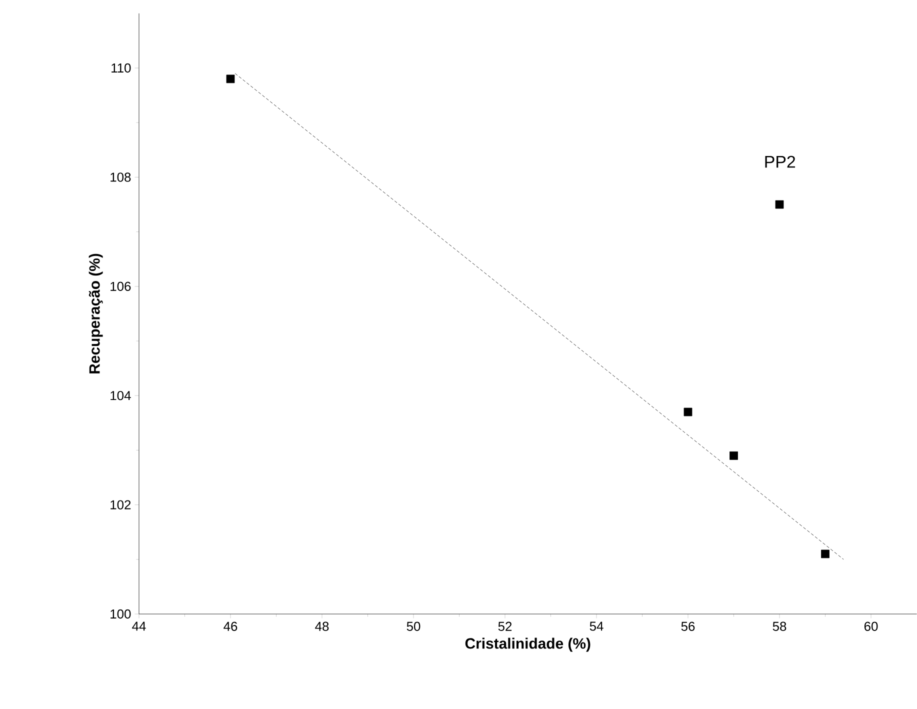 The image size is (917, 709). What do you see at coordinates (121, 68) in the screenshot?
I see `y-tick-label: 110` at bounding box center [121, 68].